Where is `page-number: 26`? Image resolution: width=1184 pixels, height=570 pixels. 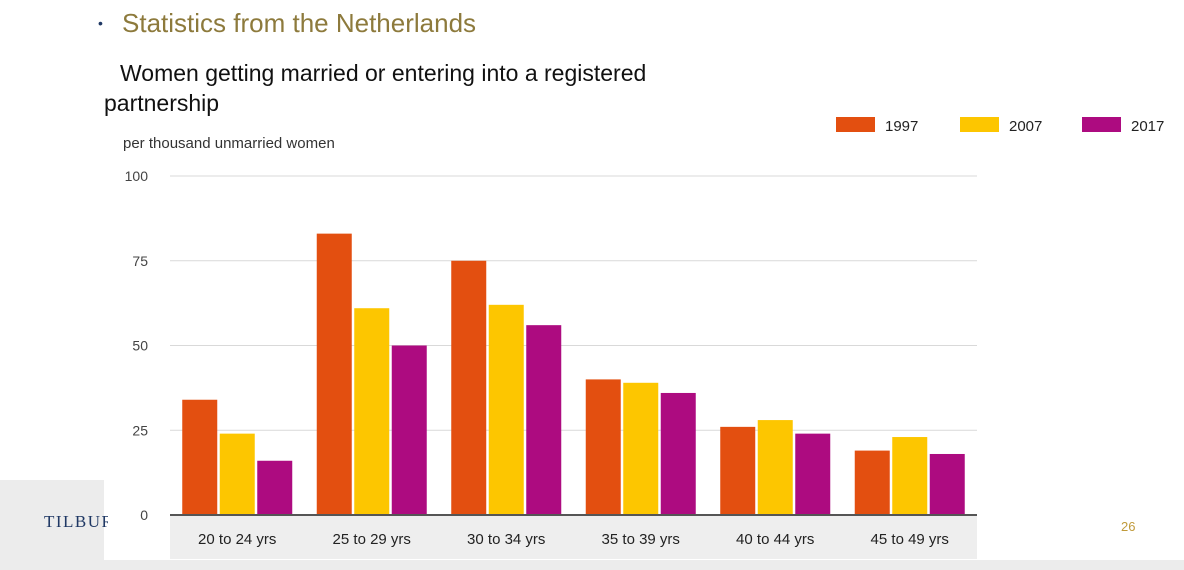
page-number: 26 is located at coordinates (1128, 526).